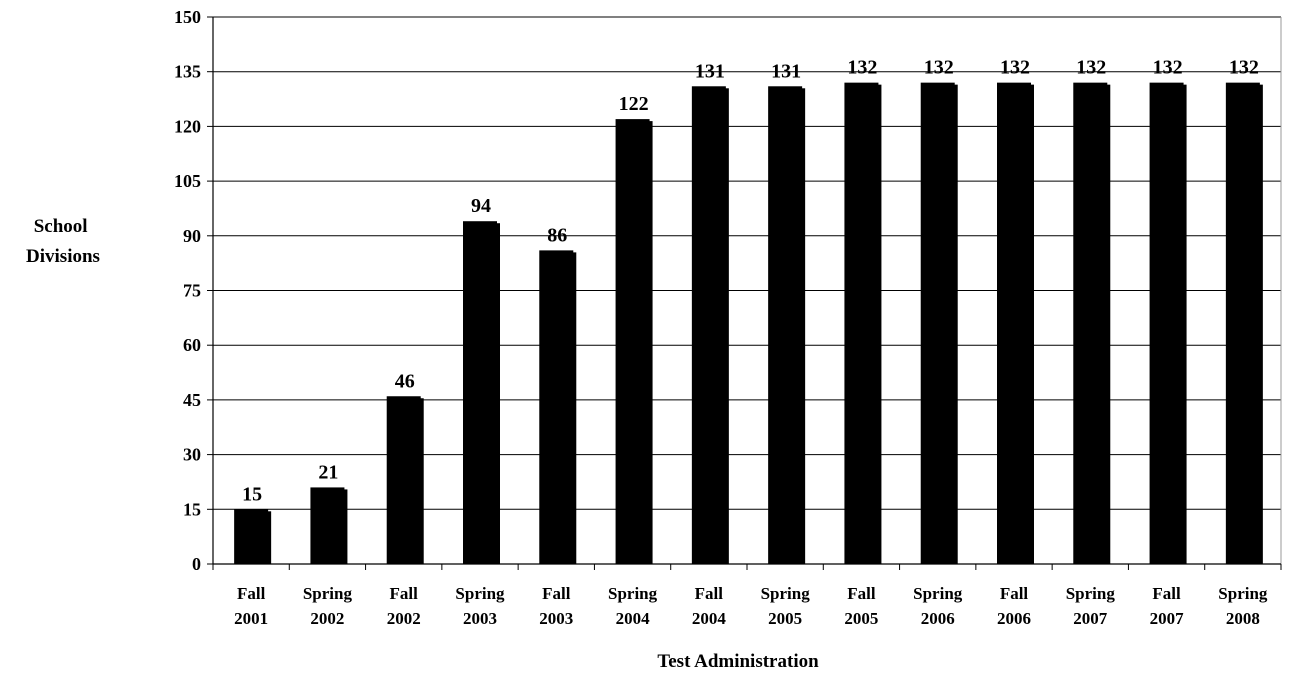  What do you see at coordinates (187, 126) in the screenshot?
I see `y-tick-label: 120` at bounding box center [187, 126].